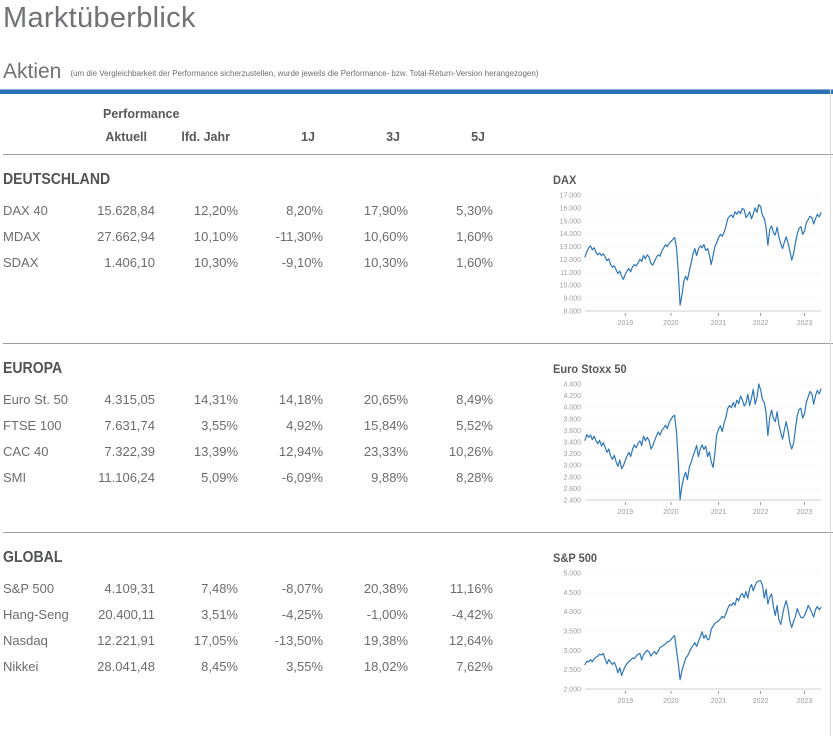  Describe the element at coordinates (215, 451) in the screenshot. I see `value-cell: 13,39%` at that location.